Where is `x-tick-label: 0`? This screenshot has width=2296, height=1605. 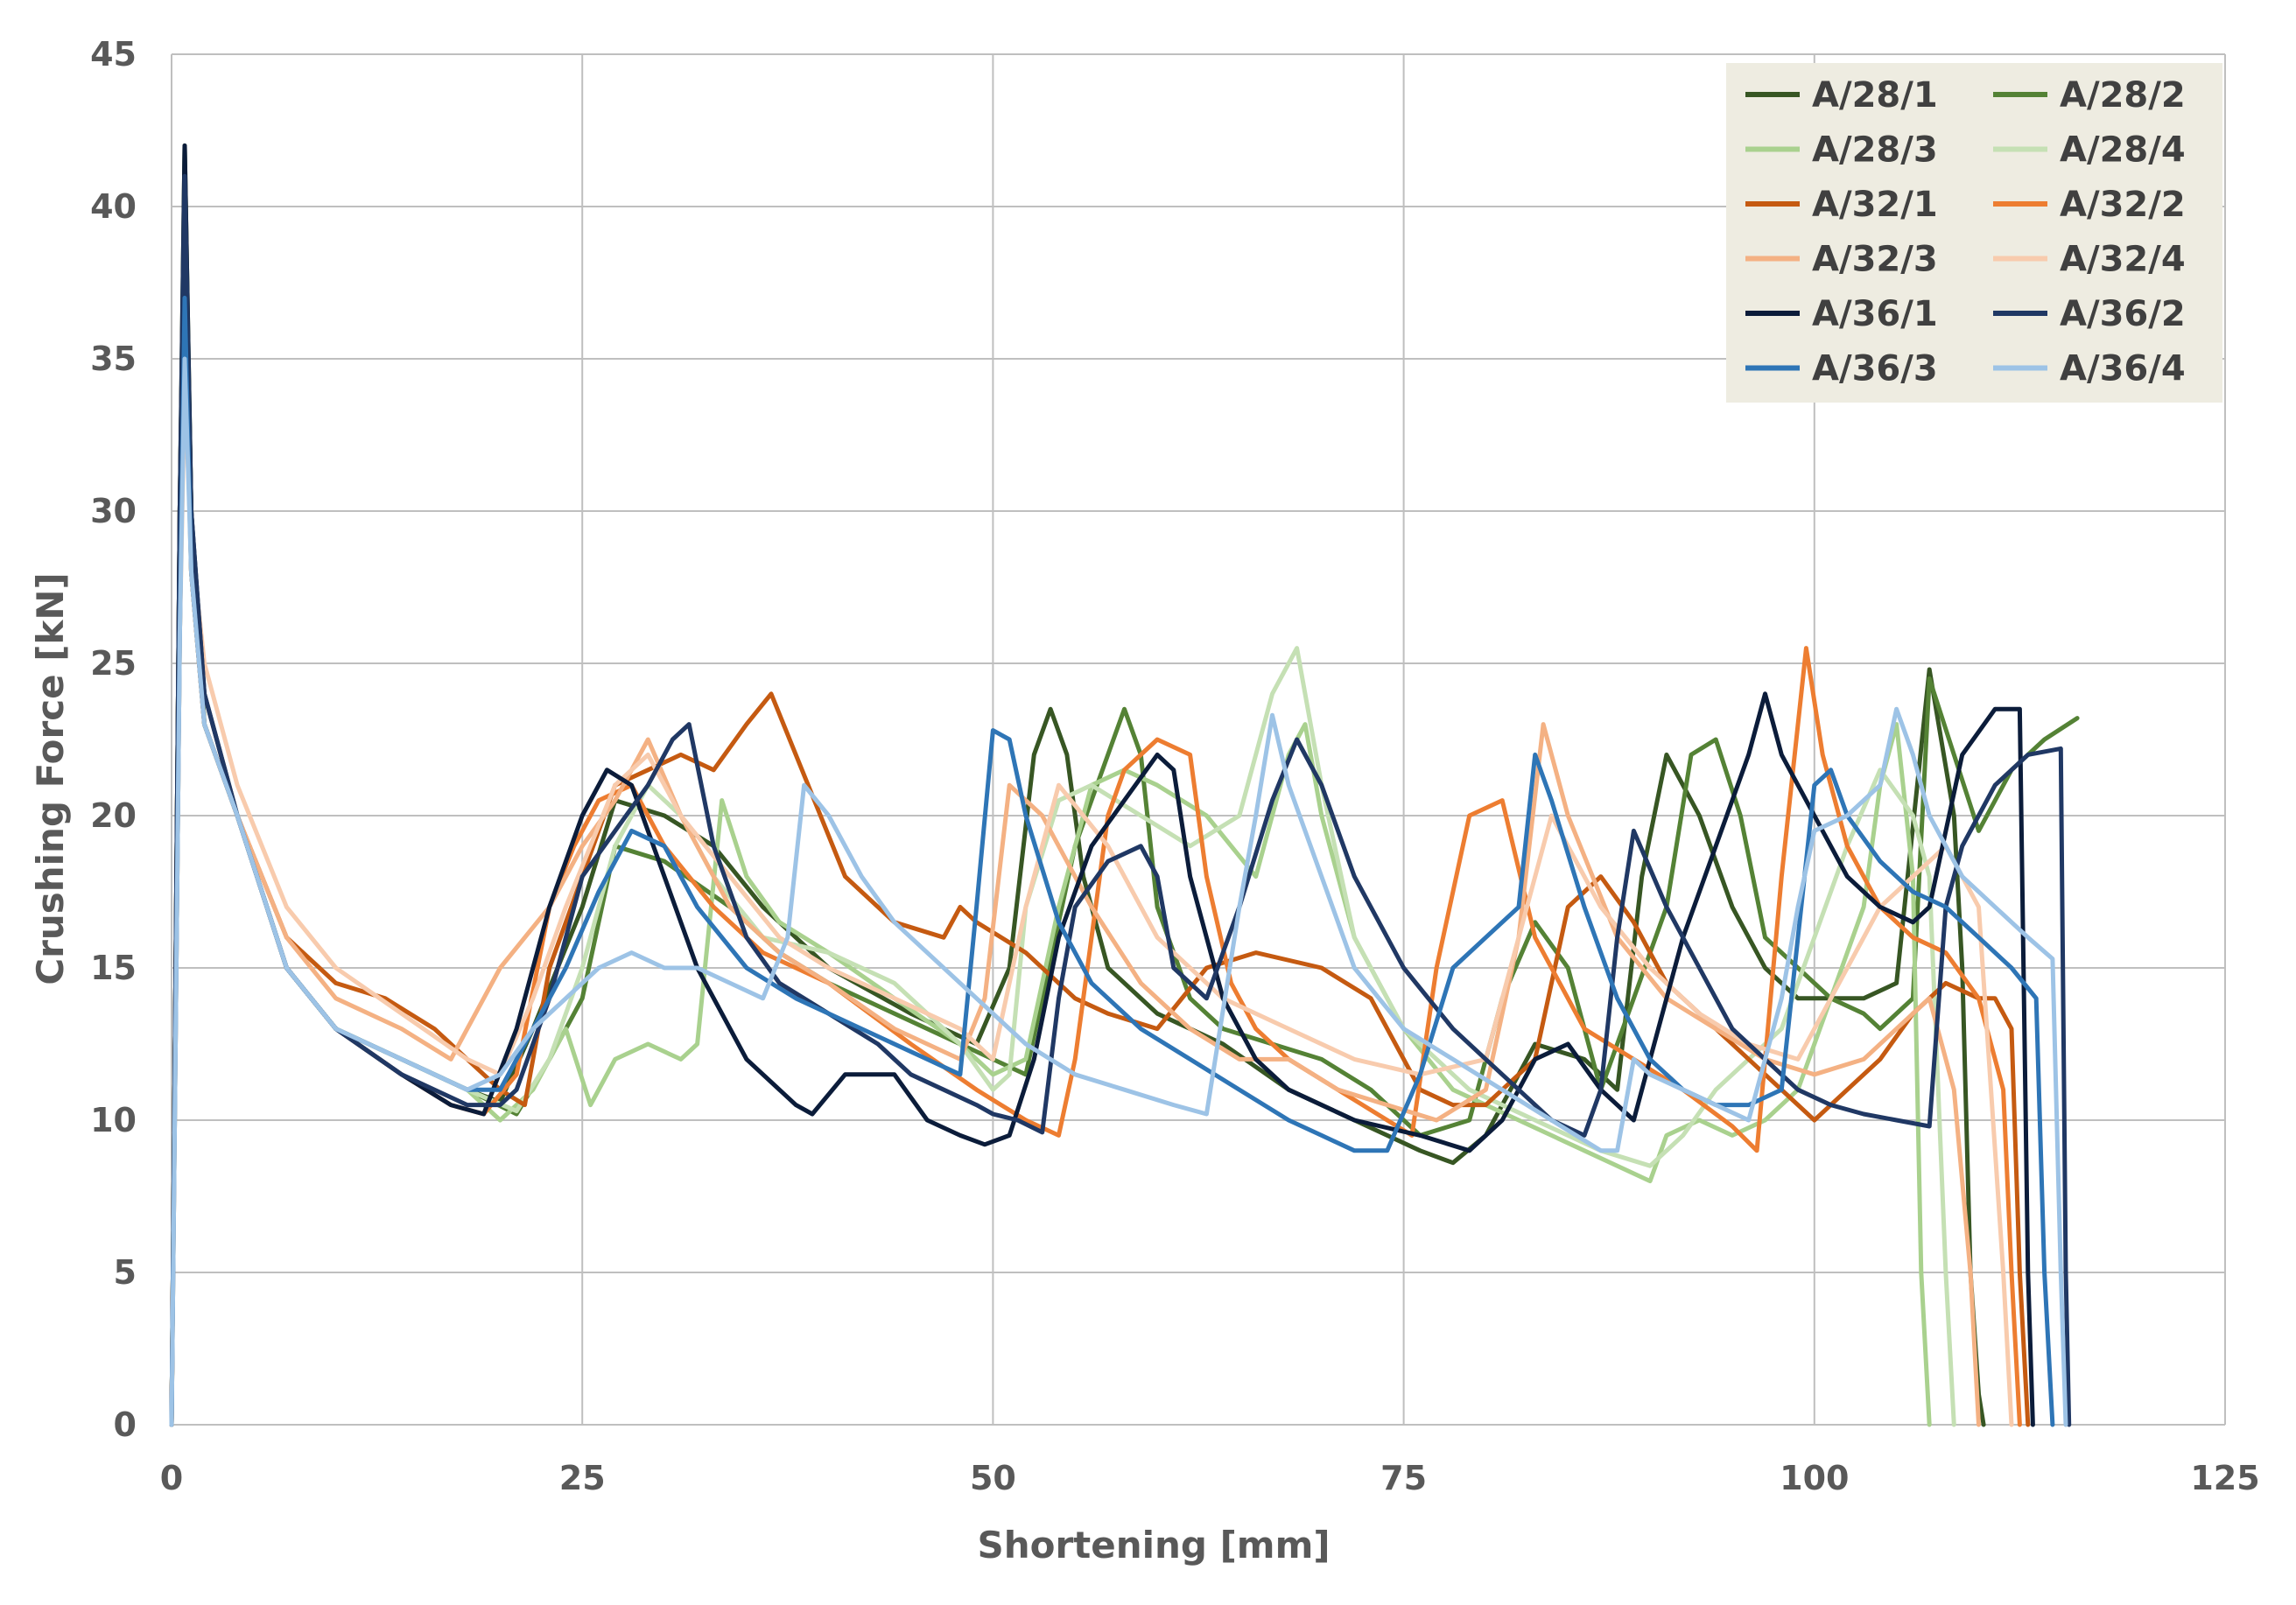
x-tick-label: 0 is located at coordinates (172, 1478).